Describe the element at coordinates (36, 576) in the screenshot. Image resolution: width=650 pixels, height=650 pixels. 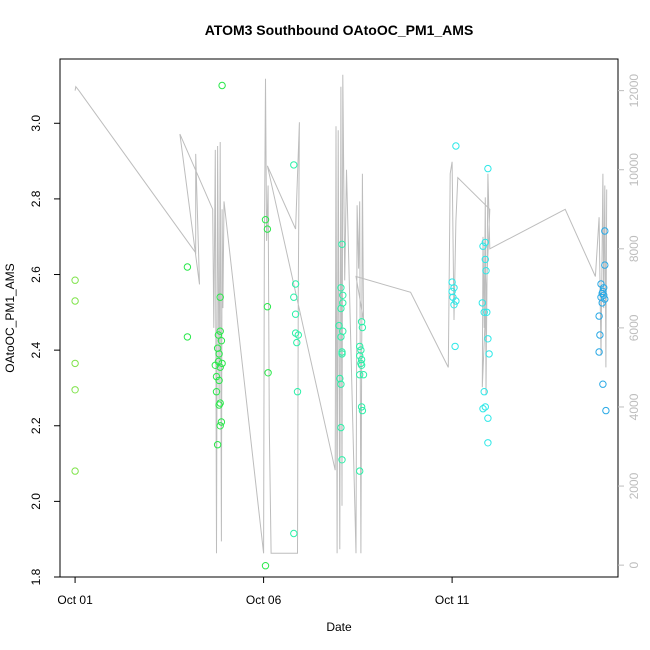
I see `y-tick-label: 1.8` at that location.